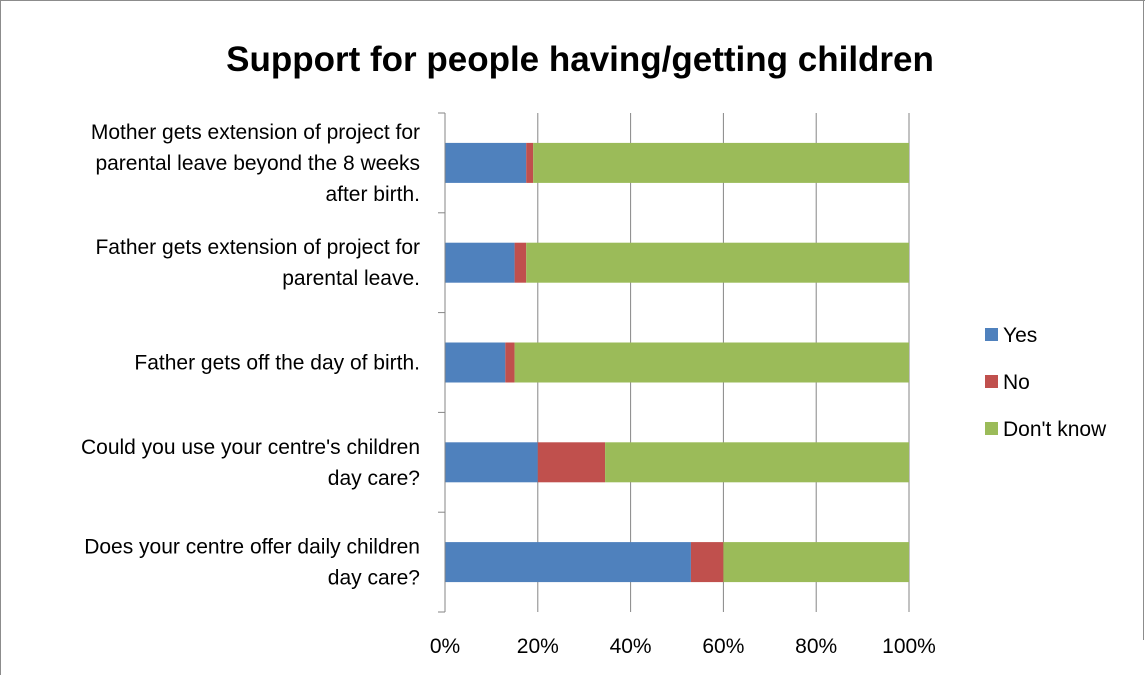 Image resolution: width=1145 pixels, height=675 pixels. Describe the element at coordinates (816, 646) in the screenshot. I see `x-tick-label: 80%` at that location.